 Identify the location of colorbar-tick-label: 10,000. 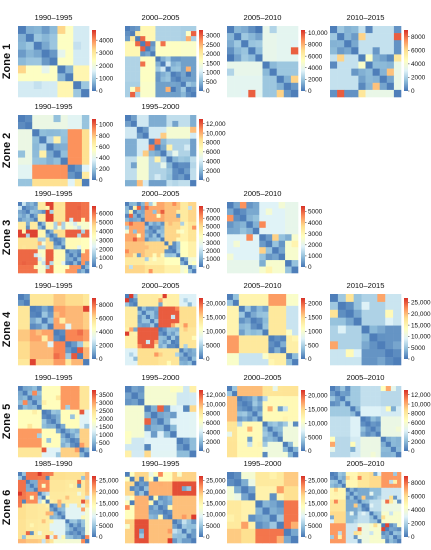
(216, 331).